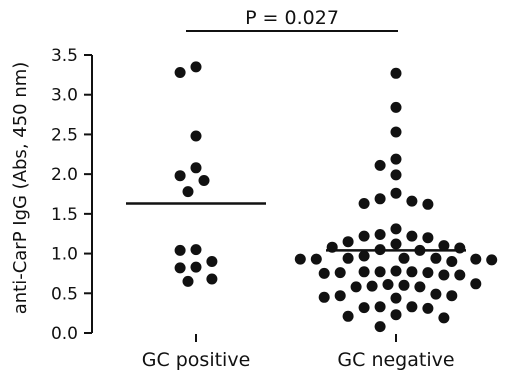 Image resolution: width=505 pixels, height=375 pixels. I want to click on p-value-label: P = 0.027, so click(292, 18).